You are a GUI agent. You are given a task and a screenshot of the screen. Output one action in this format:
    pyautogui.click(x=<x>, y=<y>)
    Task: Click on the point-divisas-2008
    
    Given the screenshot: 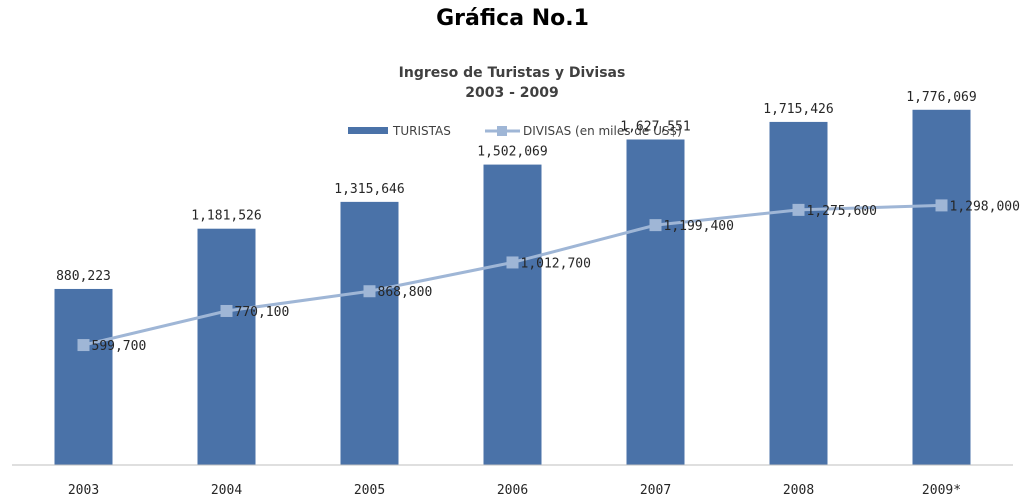 What is the action you would take?
    pyautogui.click(x=798, y=209)
    